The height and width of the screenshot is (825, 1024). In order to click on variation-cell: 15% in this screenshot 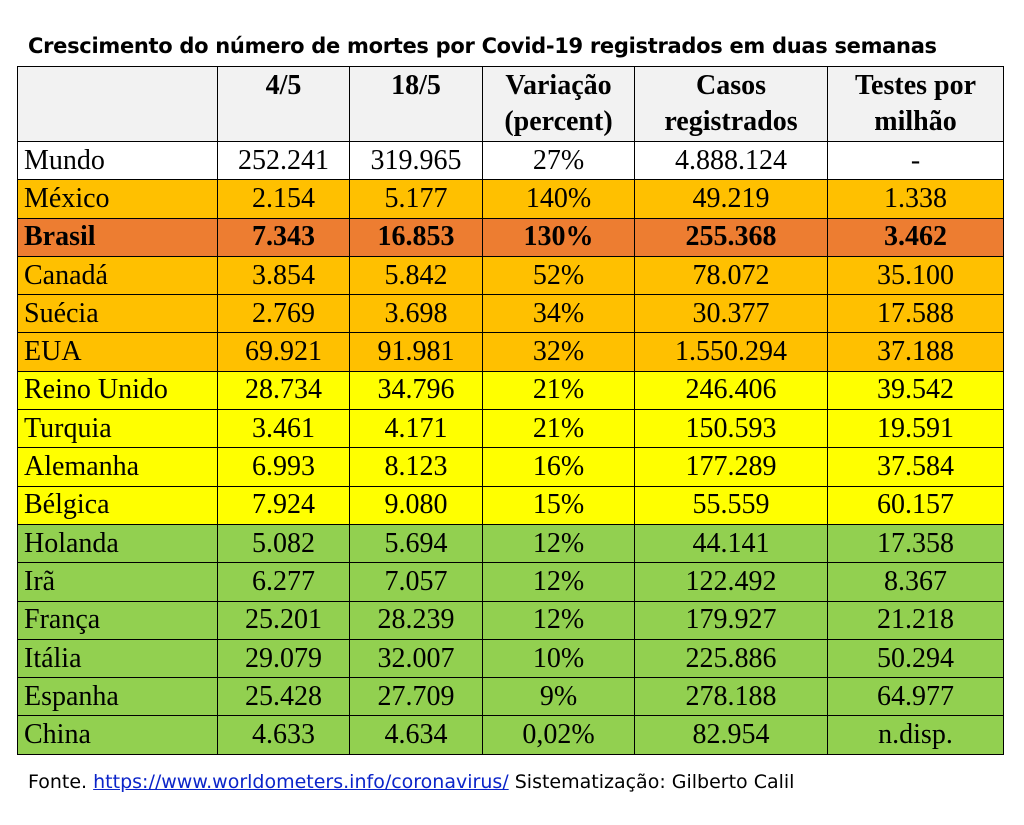, I will do `click(558, 505)`.